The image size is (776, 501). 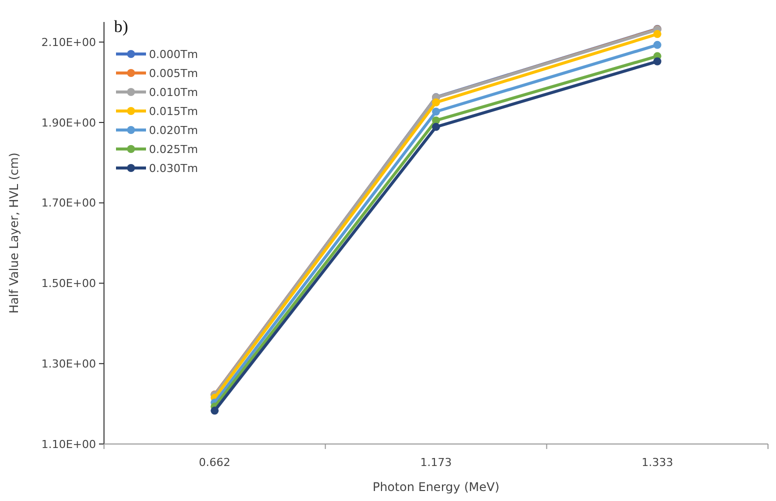 I want to click on legend-label: 0.015Tm, so click(x=173, y=111).